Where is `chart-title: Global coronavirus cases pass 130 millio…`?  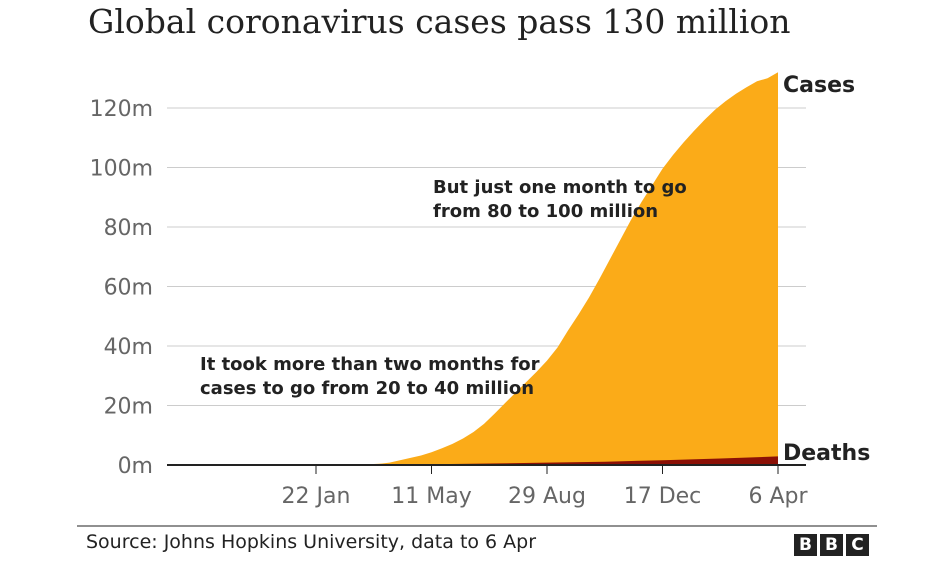
chart-title: Global coronavirus cases pass 130 millio… is located at coordinates (439, 21).